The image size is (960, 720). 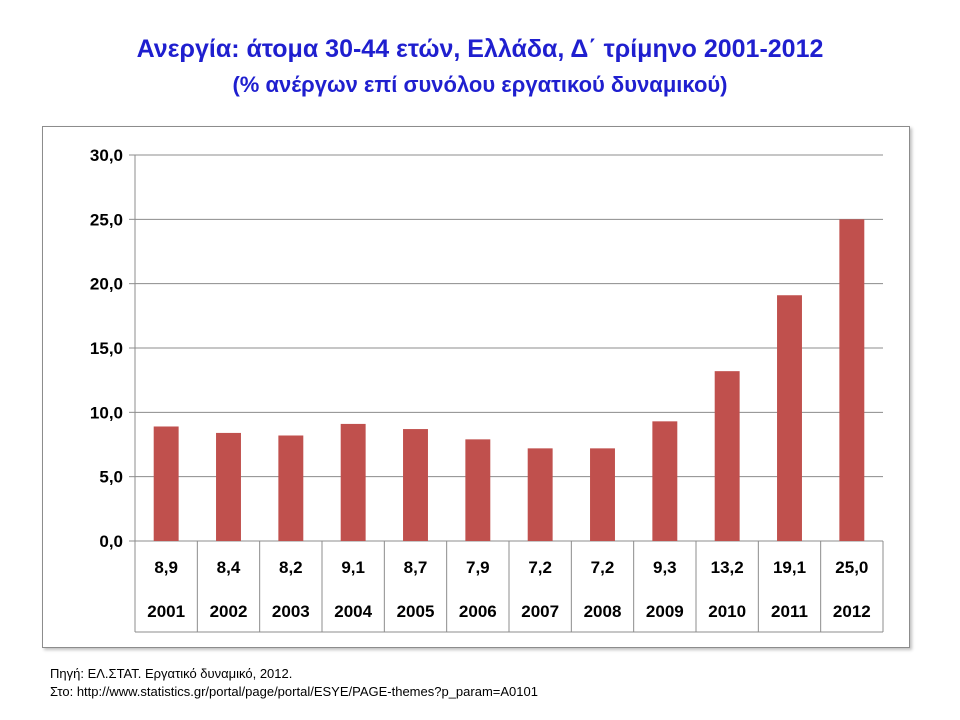 What do you see at coordinates (603, 611) in the screenshot?
I see `x-category-label: 2008` at bounding box center [603, 611].